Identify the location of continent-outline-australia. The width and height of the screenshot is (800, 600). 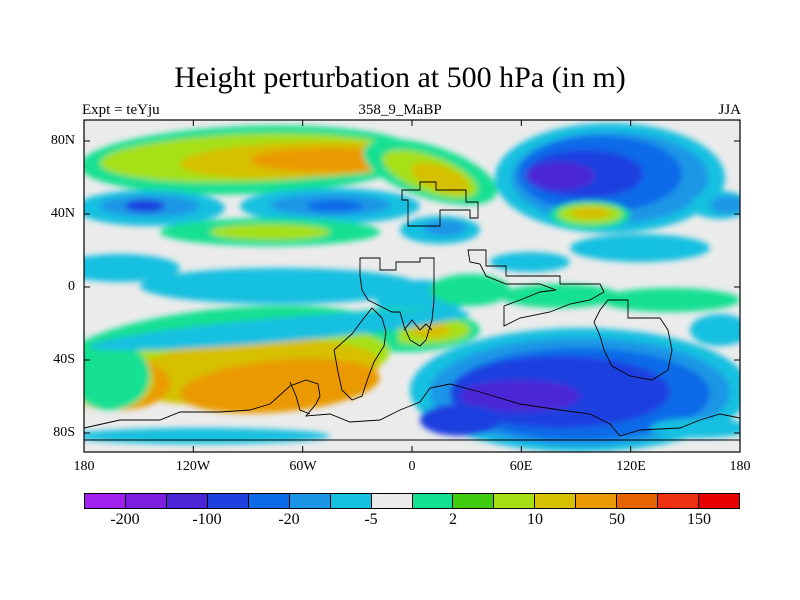
(633, 340).